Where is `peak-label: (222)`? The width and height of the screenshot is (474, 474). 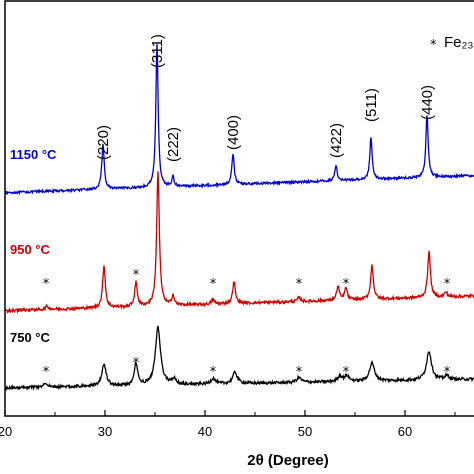
peak-label: (222) is located at coordinates (173, 144).